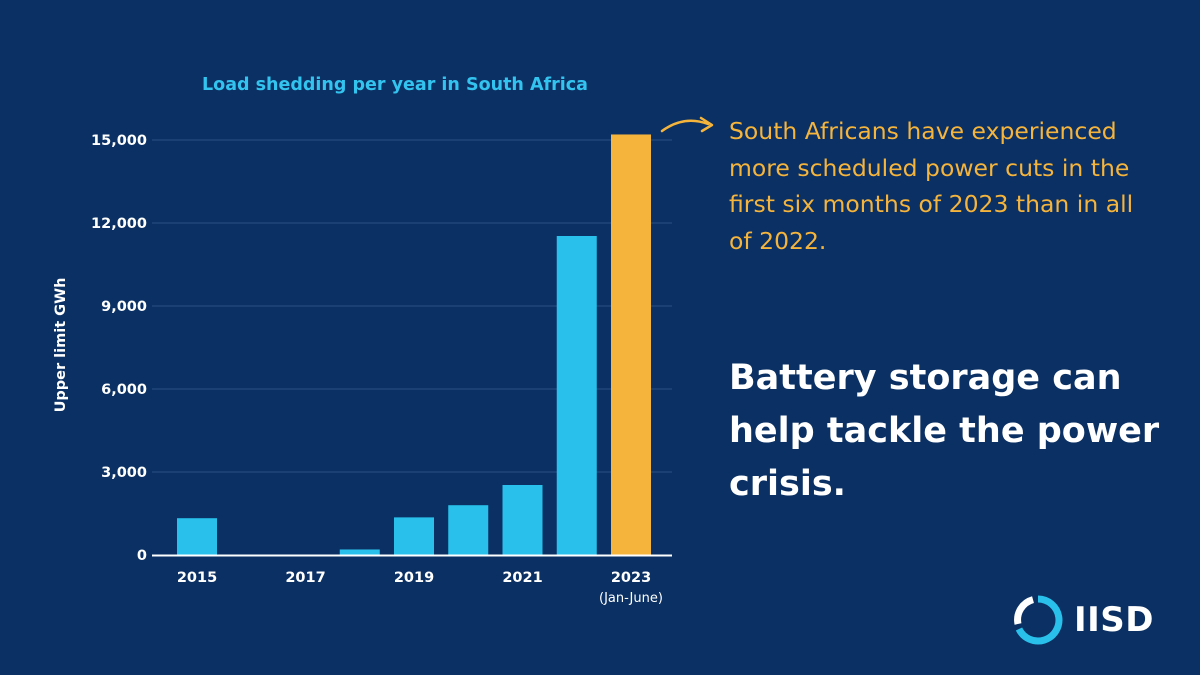 The width and height of the screenshot is (1200, 675). Describe the element at coordinates (631, 578) in the screenshot. I see `x-tick-label: 2023` at that location.